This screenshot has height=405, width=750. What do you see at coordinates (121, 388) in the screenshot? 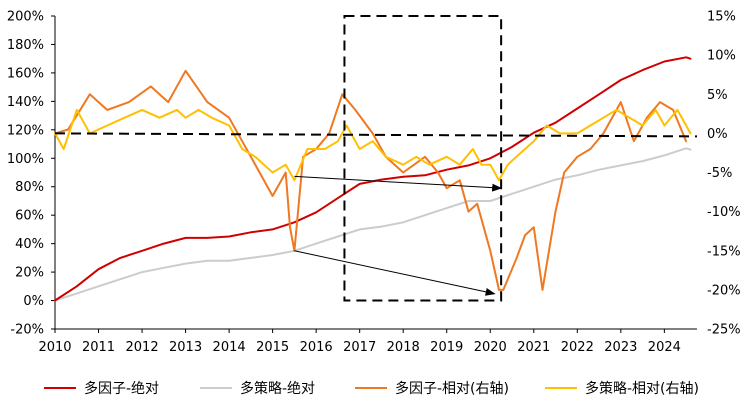
I see `legend-label: 多因子-绝对` at bounding box center [121, 388].